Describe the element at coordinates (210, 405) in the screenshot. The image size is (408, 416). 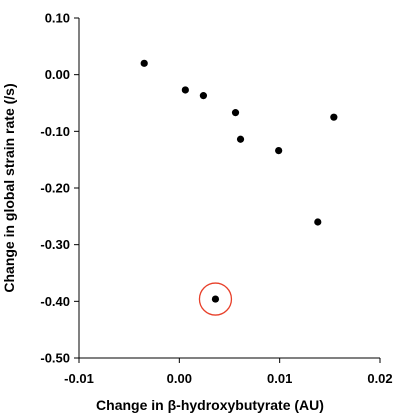
I see `x-axis-label: Change in β-hydroxybutyrate (AU)` at that location.